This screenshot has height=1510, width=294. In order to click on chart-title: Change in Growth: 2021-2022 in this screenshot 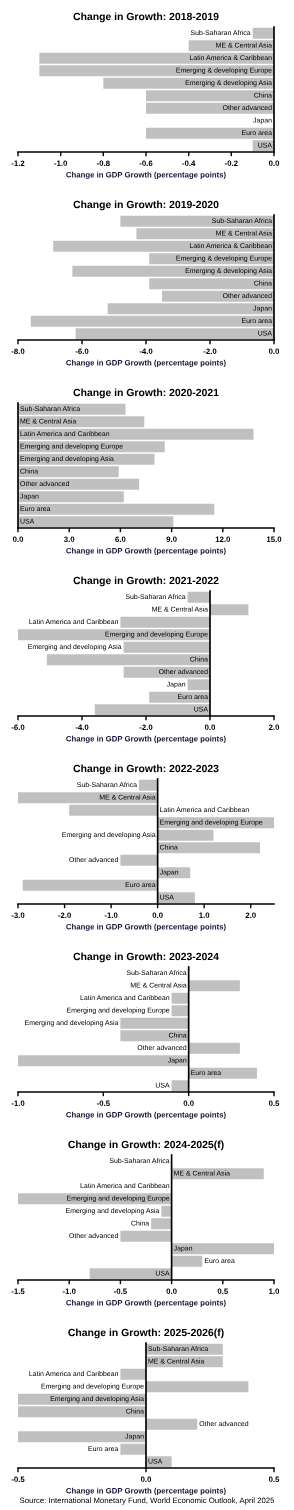, I will do `click(146, 581)`.